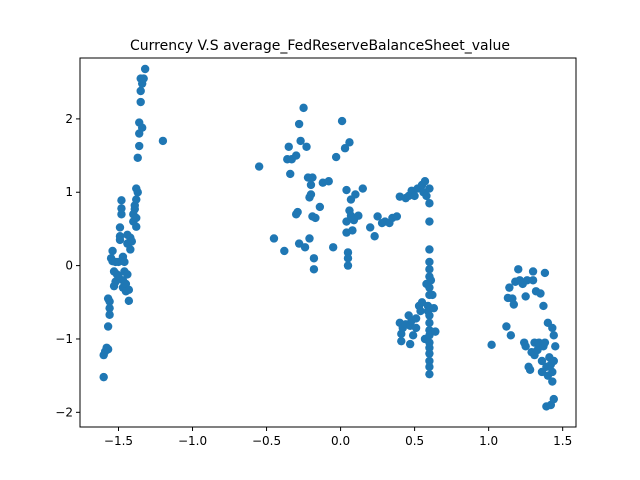 Image resolution: width=640 pixels, height=480 pixels. I want to click on y-tick-label: 0, so click(69, 266).